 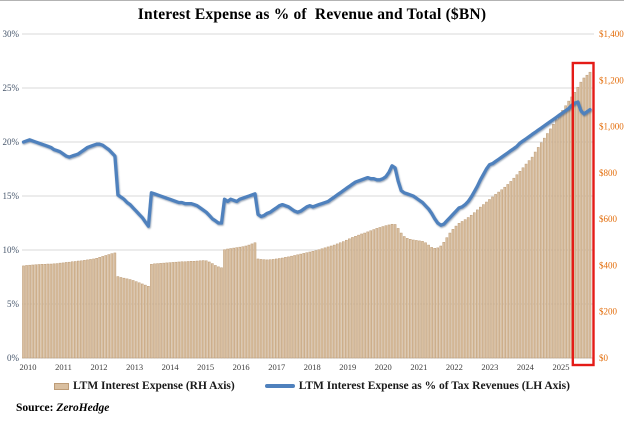 I want to click on right-axis-tick-label: $1,400, so click(x=611, y=34).